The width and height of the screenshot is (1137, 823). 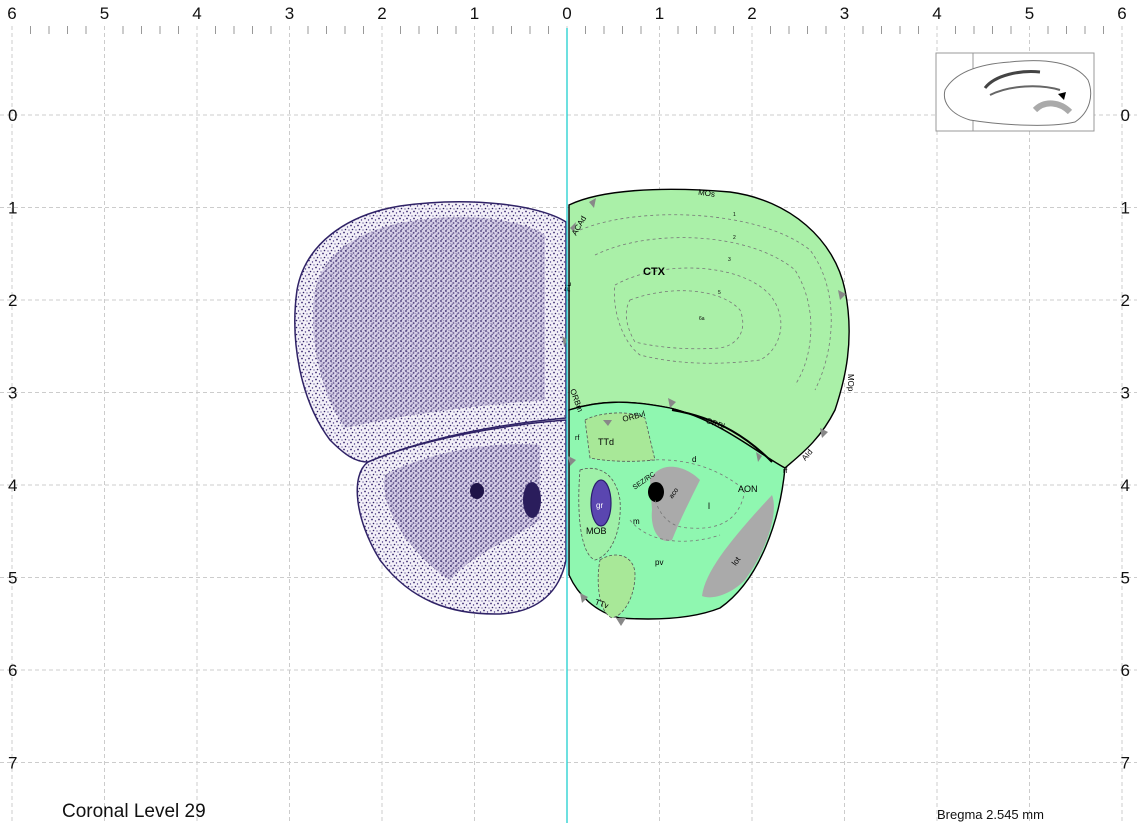 What do you see at coordinates (1125, 578) in the screenshot?
I see `right-axis-tick-label: 5` at bounding box center [1125, 578].